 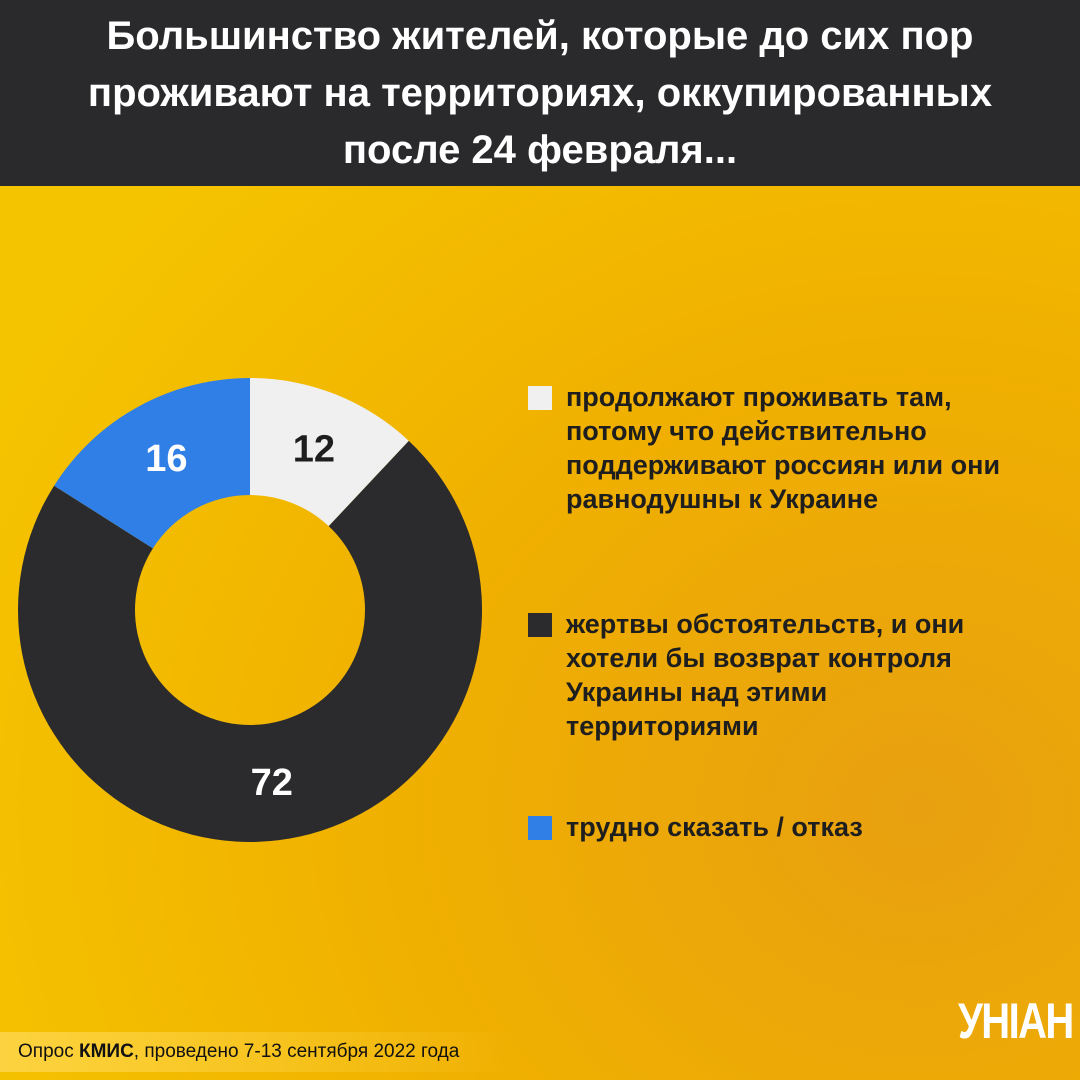 I want to click on source-suffix: , проведено 7-13 сентября 2022 года, so click(x=296, y=1051).